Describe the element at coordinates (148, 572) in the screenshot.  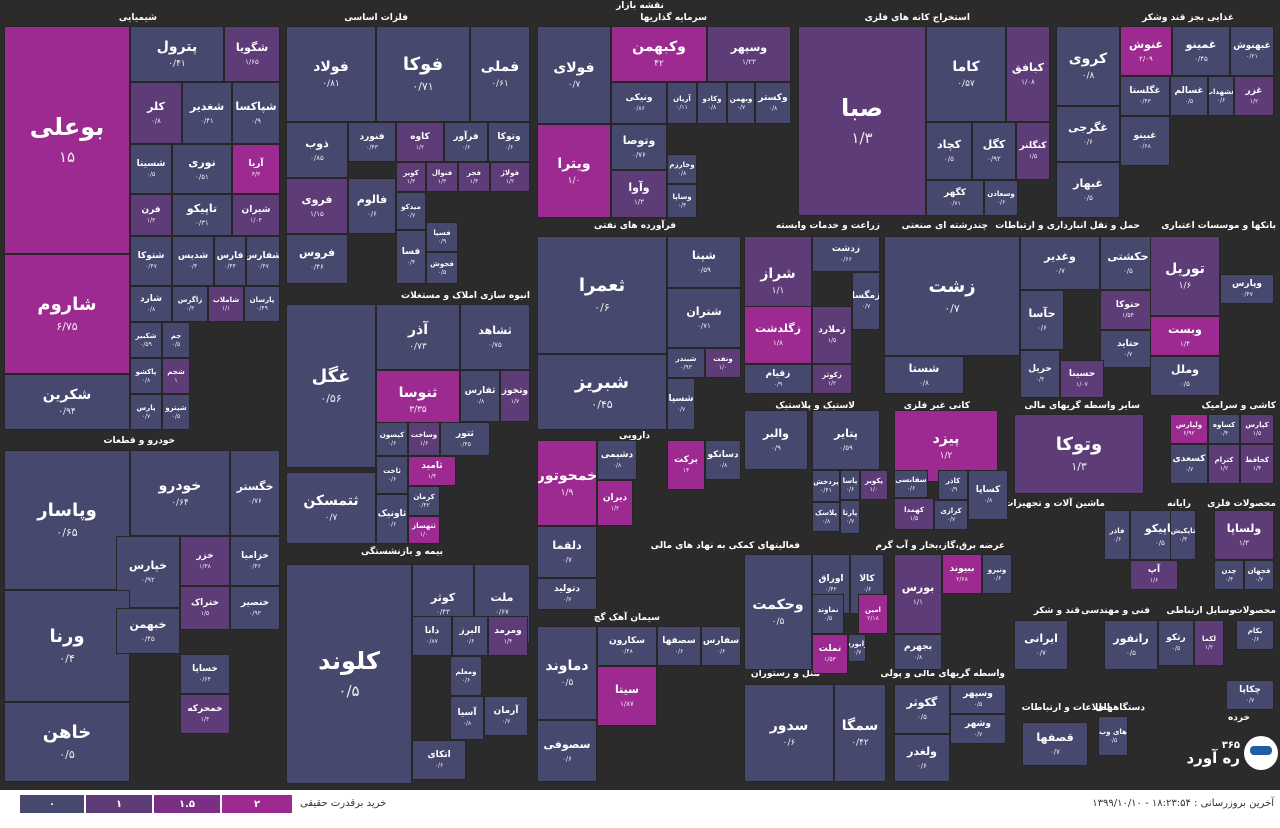
I see `symbol-tile: خپارس ۰/۹۲` at that location.